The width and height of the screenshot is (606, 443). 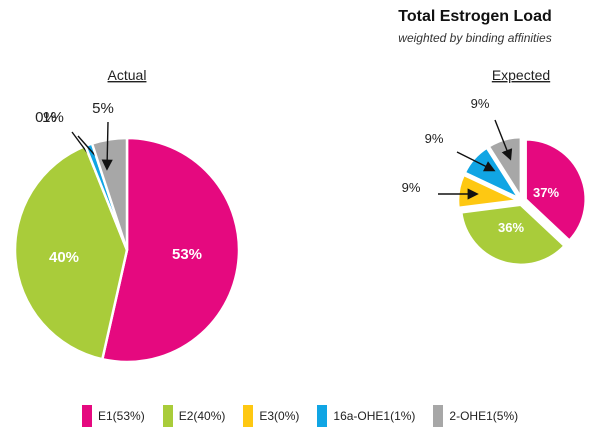 What do you see at coordinates (434, 138) in the screenshot?
I see `pie-label-expected-16a-ohe1: 9%` at bounding box center [434, 138].